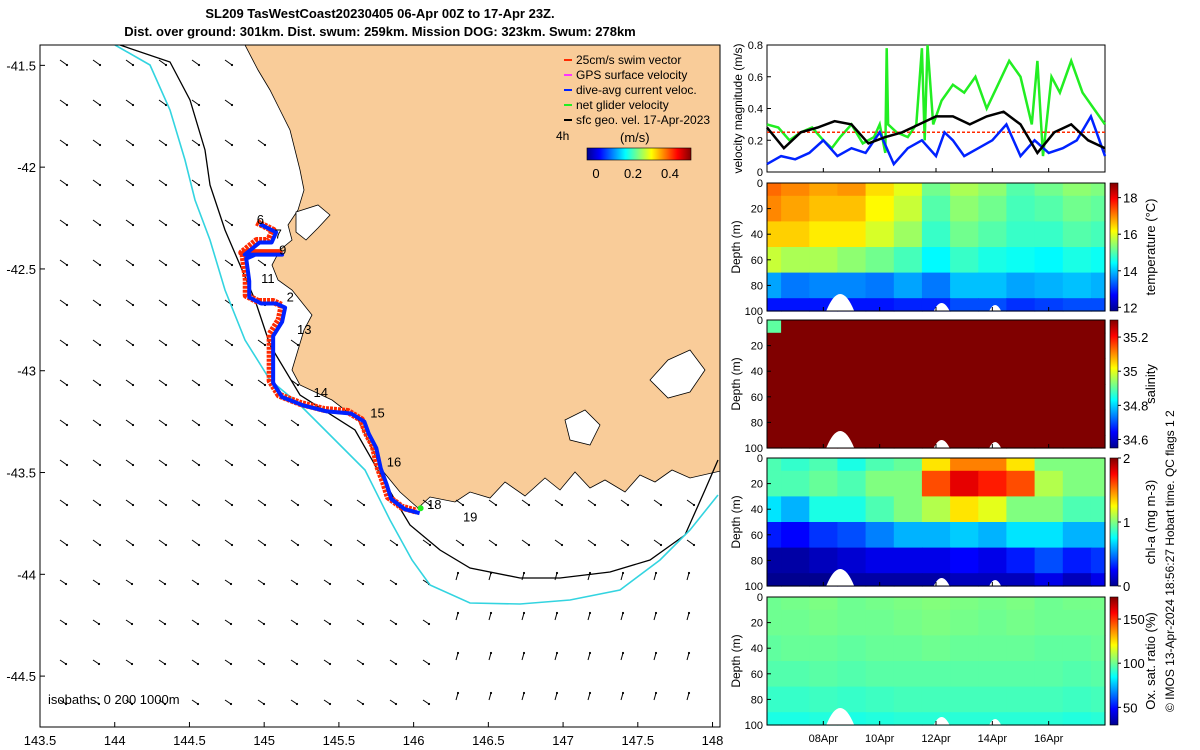 The height and width of the screenshot is (750, 1200). Describe the element at coordinates (21, 65) in the screenshot. I see `map-ytick-label: -41.5` at that location.